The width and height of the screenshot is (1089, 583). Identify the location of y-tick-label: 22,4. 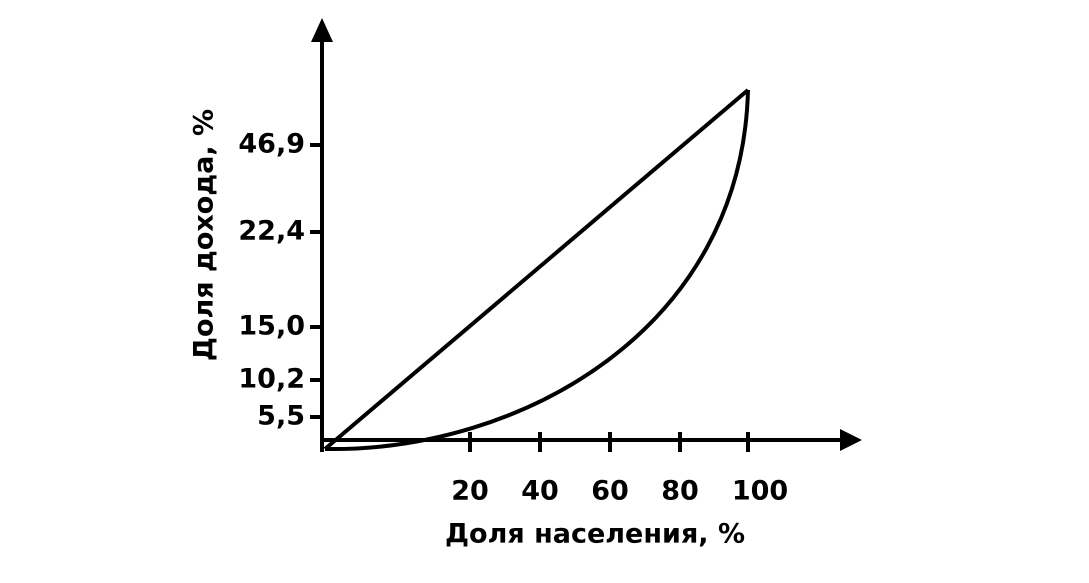
(271, 231).